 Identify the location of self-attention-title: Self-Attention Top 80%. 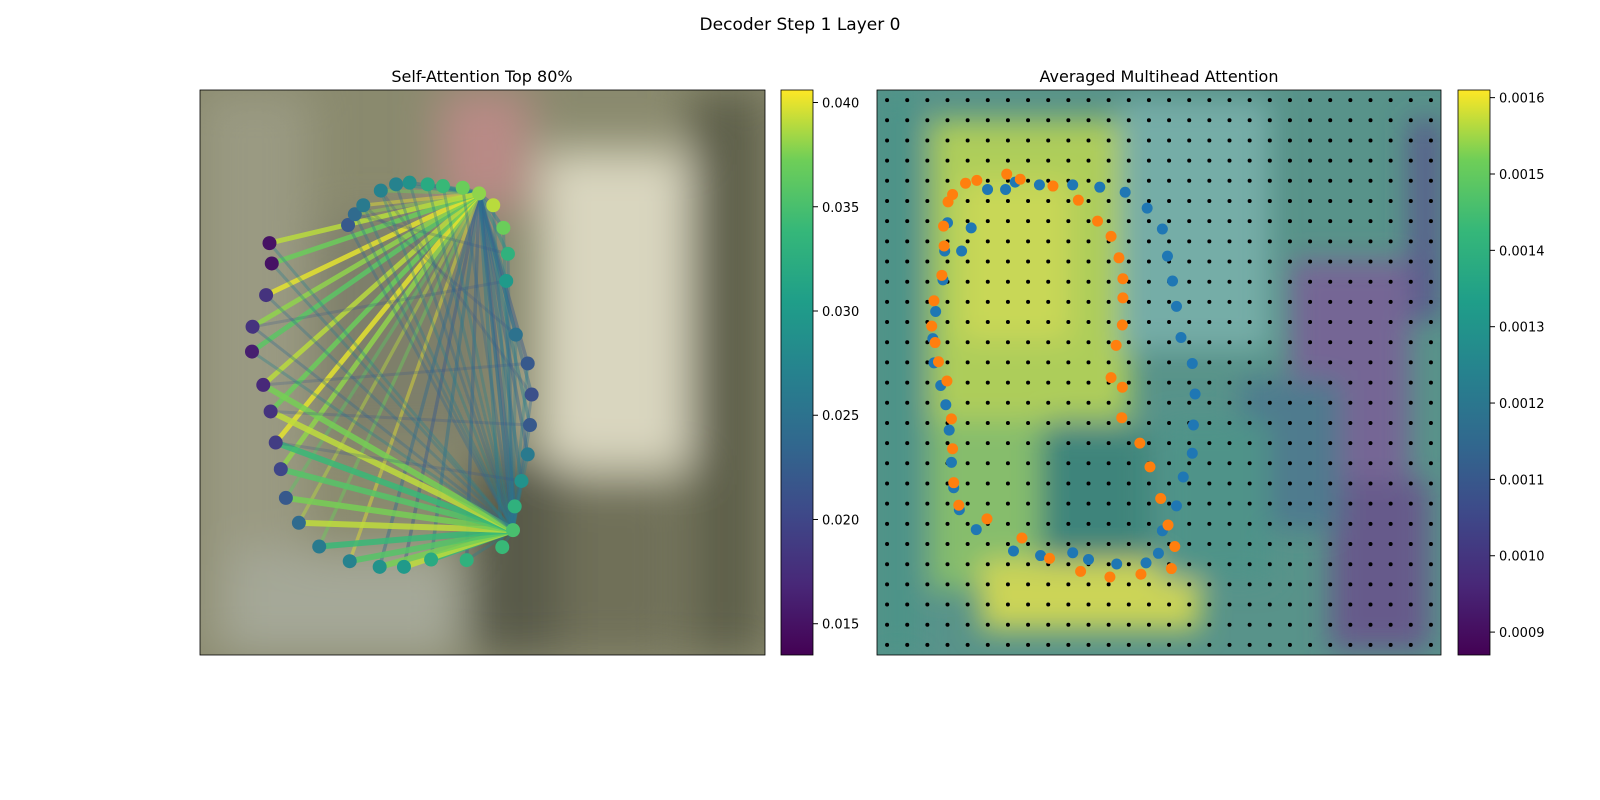
(481, 76).